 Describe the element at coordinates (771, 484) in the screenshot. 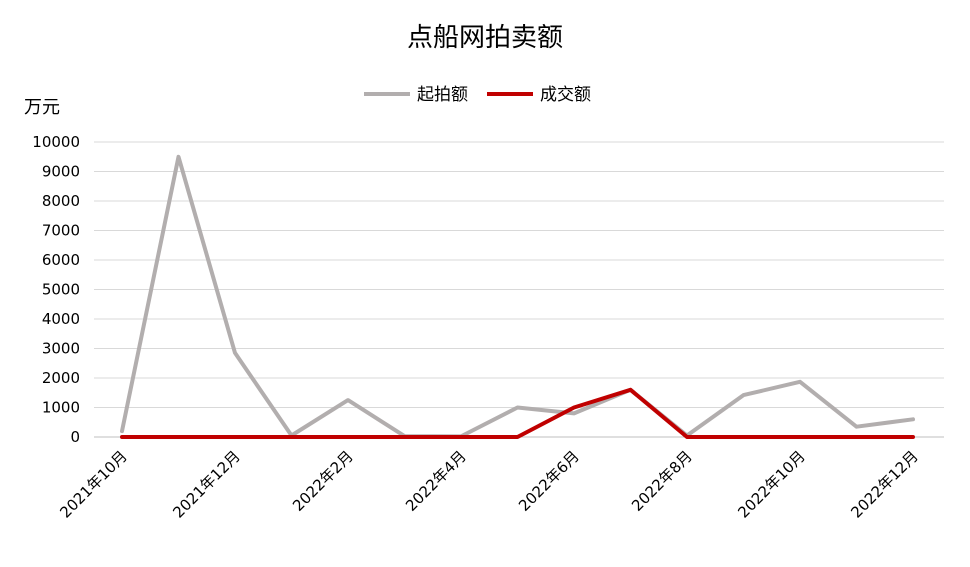

I see `x-tick-label: 2022年10月` at that location.